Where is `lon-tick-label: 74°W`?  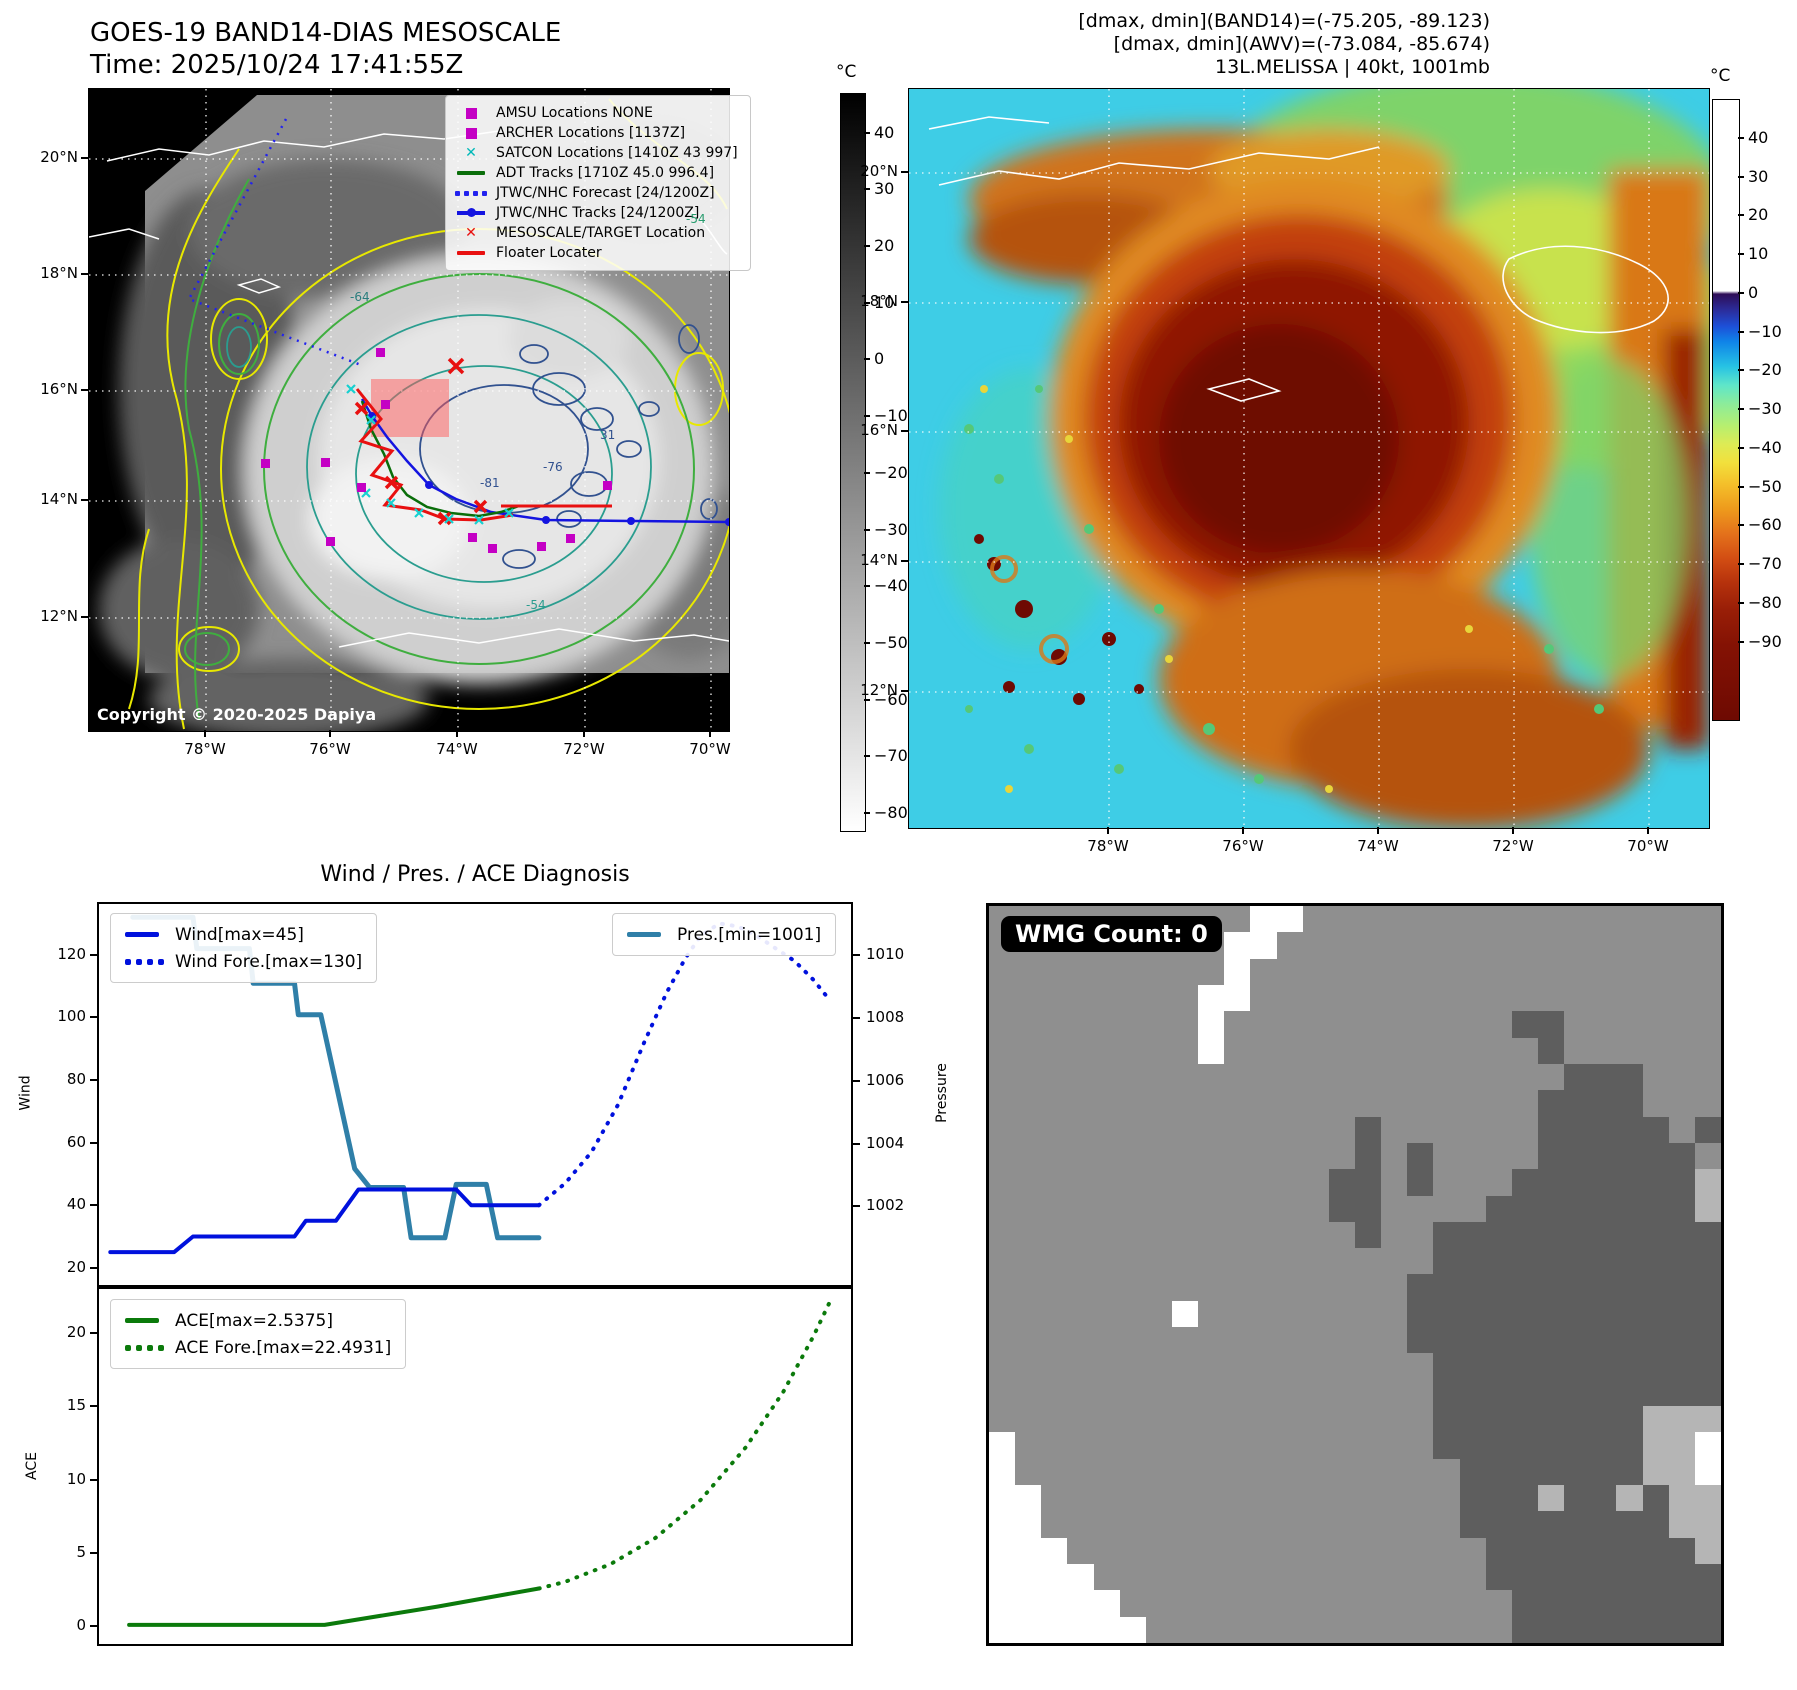
lon-tick-label: 74°W is located at coordinates (457, 749).